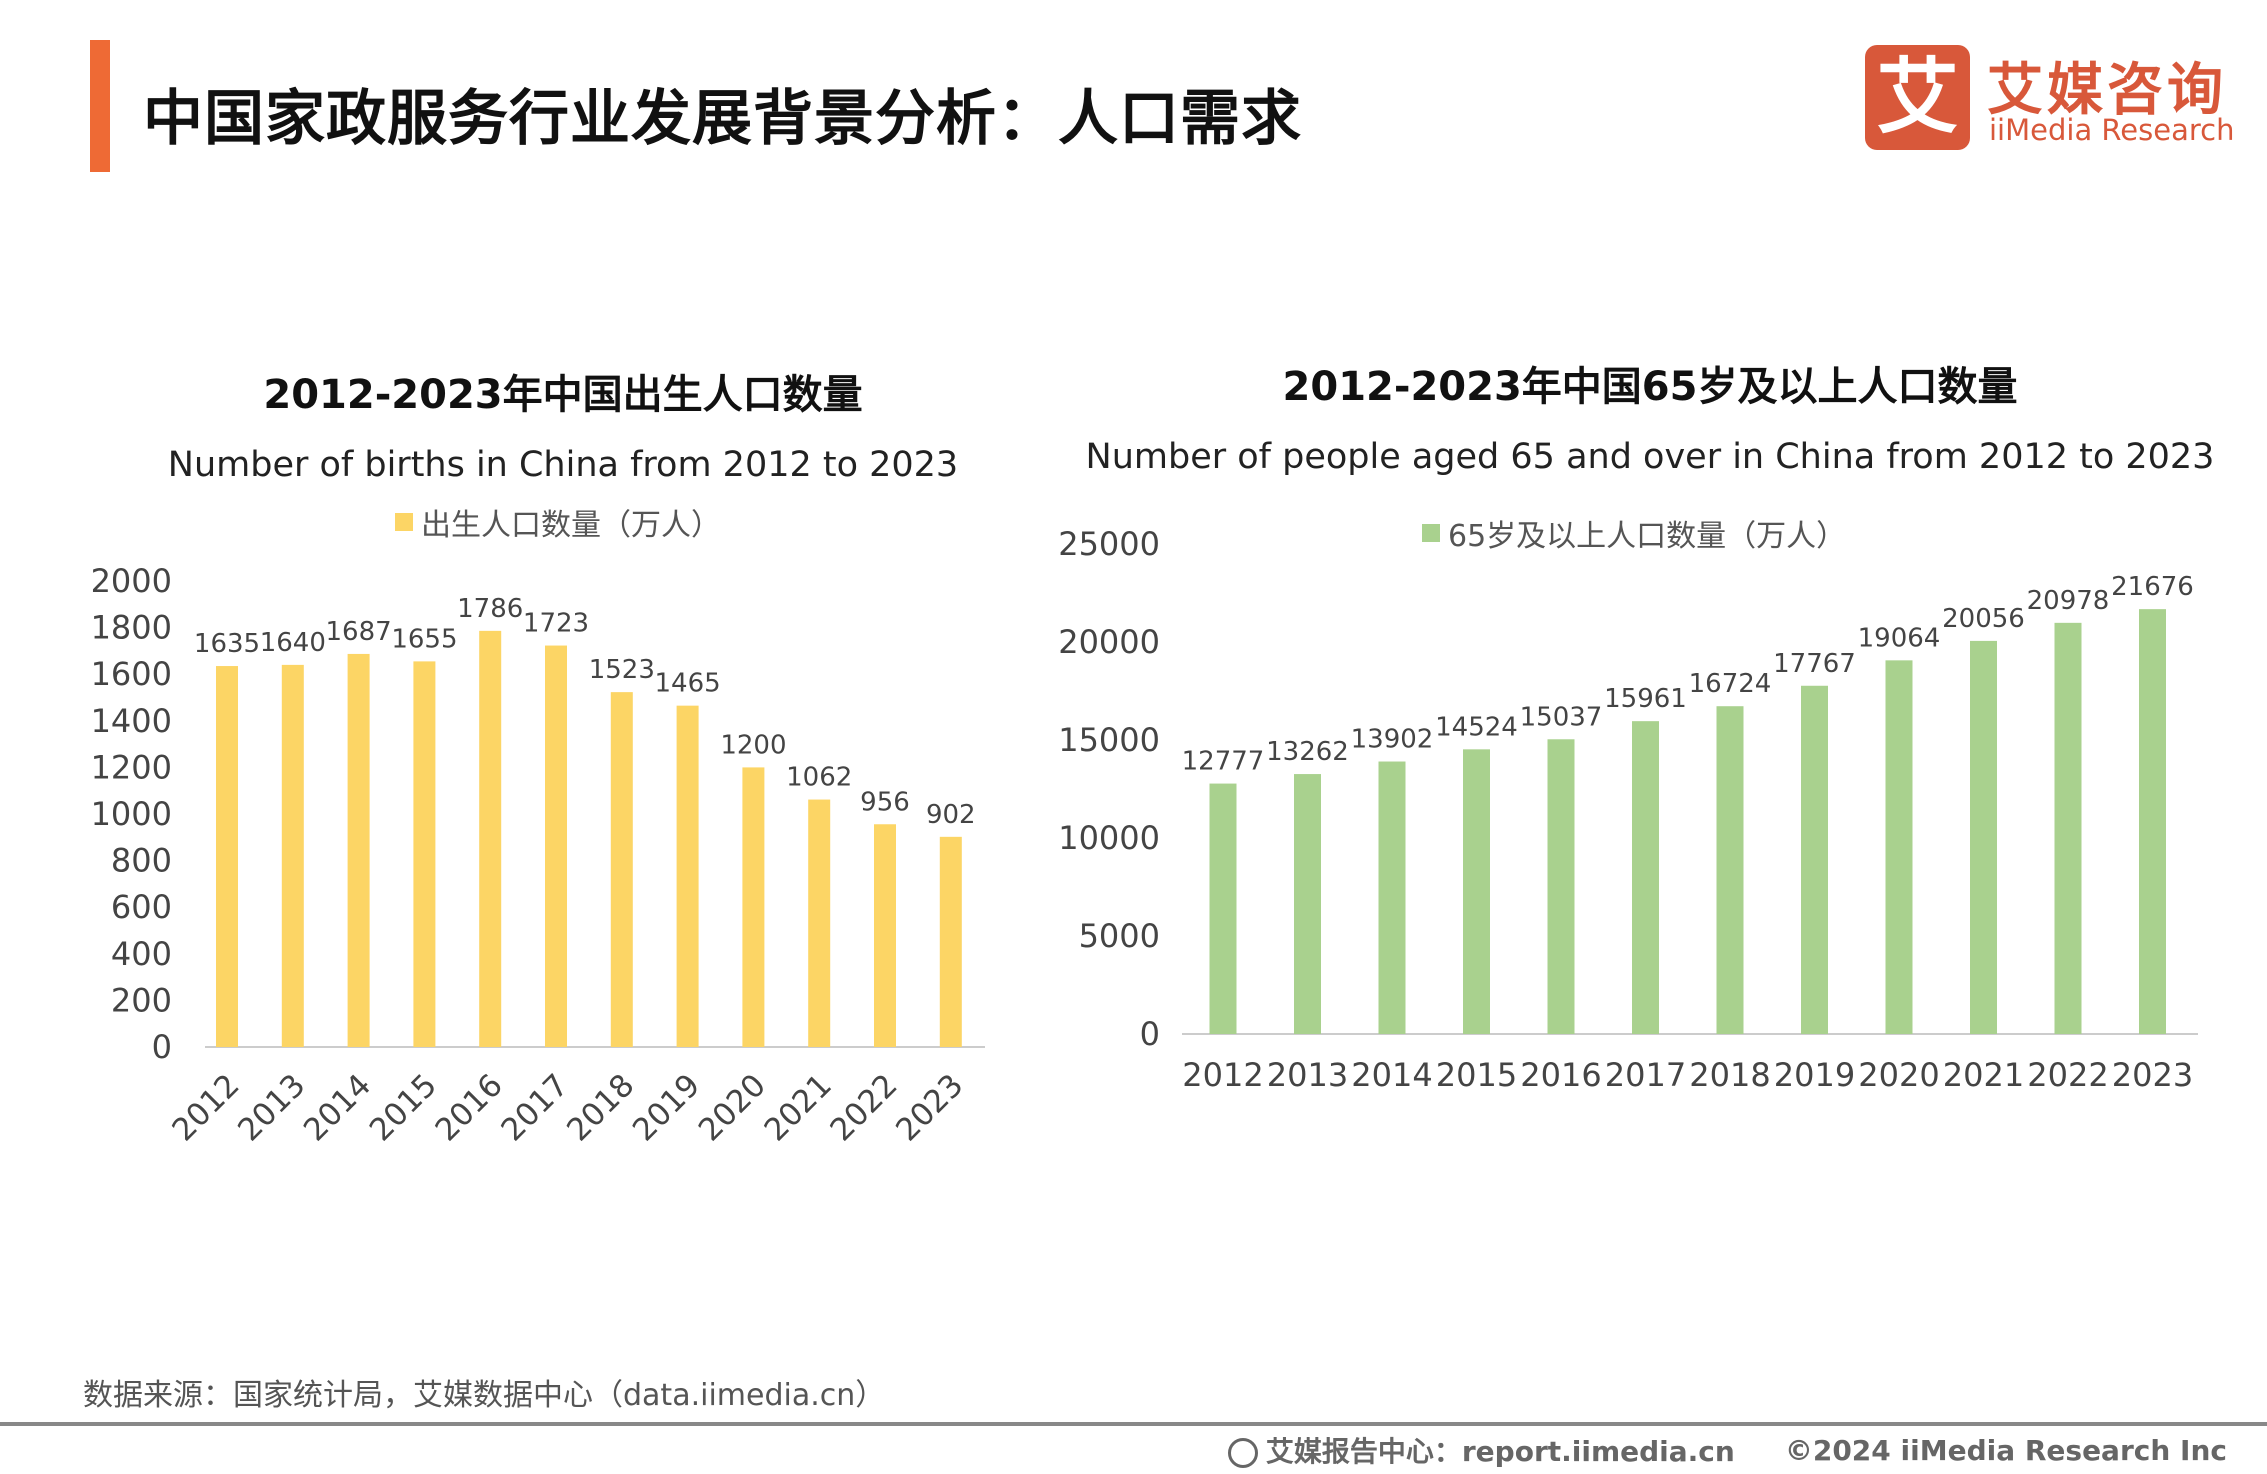 This screenshot has width=2267, height=1474. What do you see at coordinates (1730, 684) in the screenshot?
I see `data-label: 16724` at bounding box center [1730, 684].